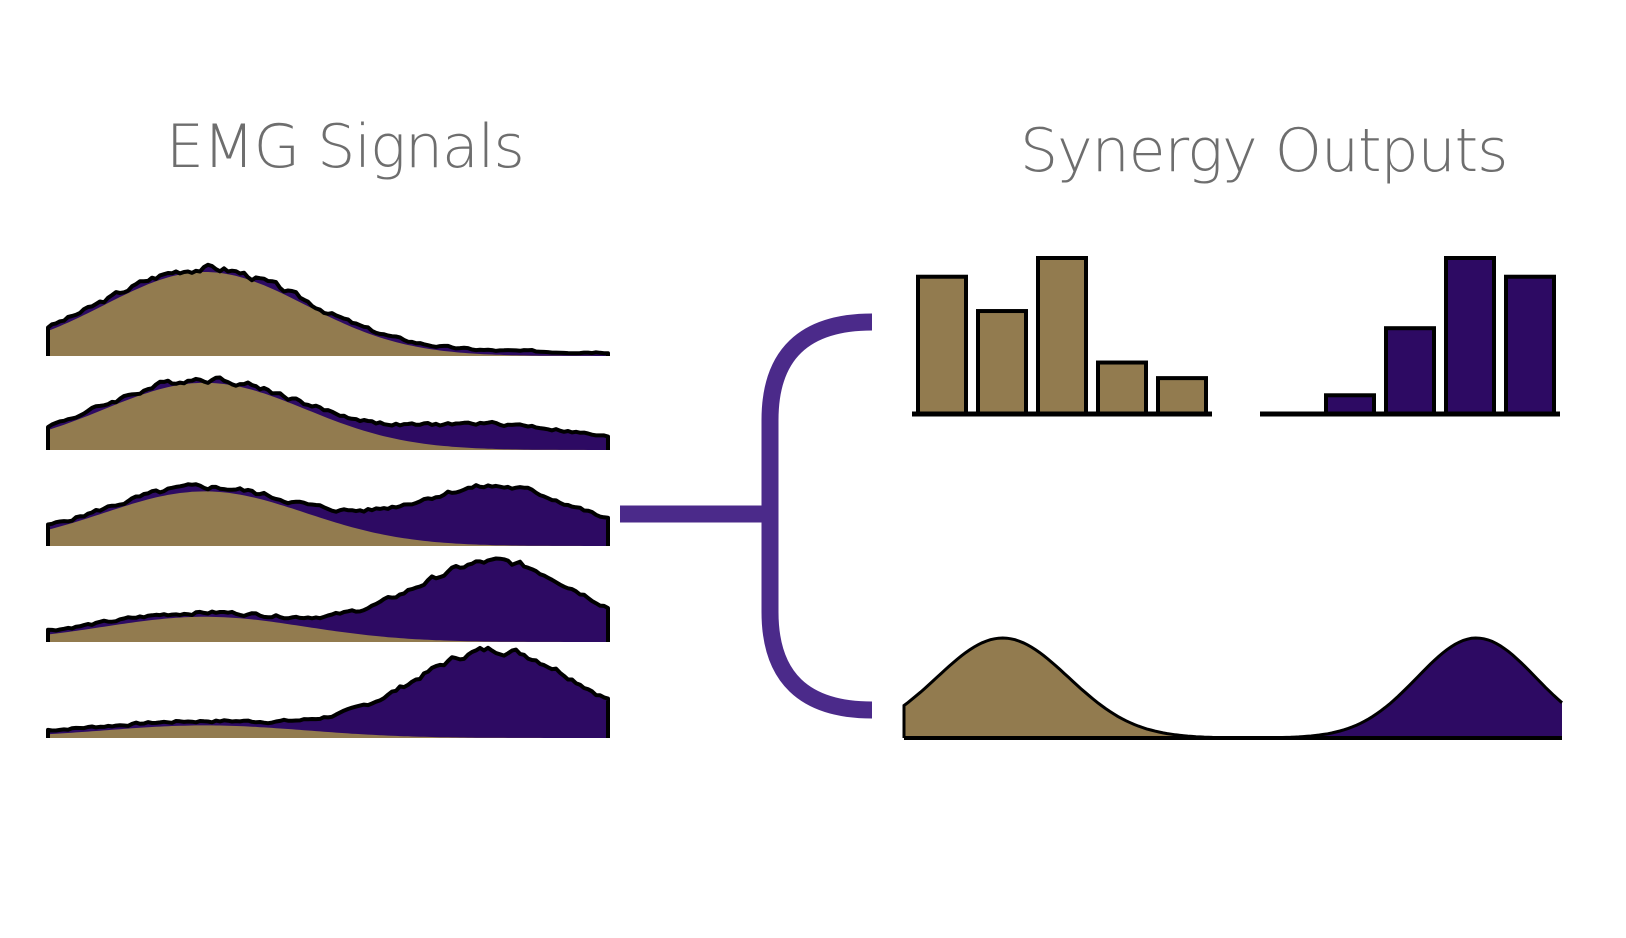  I want to click on activation-curve-a, so click(1233, 688).